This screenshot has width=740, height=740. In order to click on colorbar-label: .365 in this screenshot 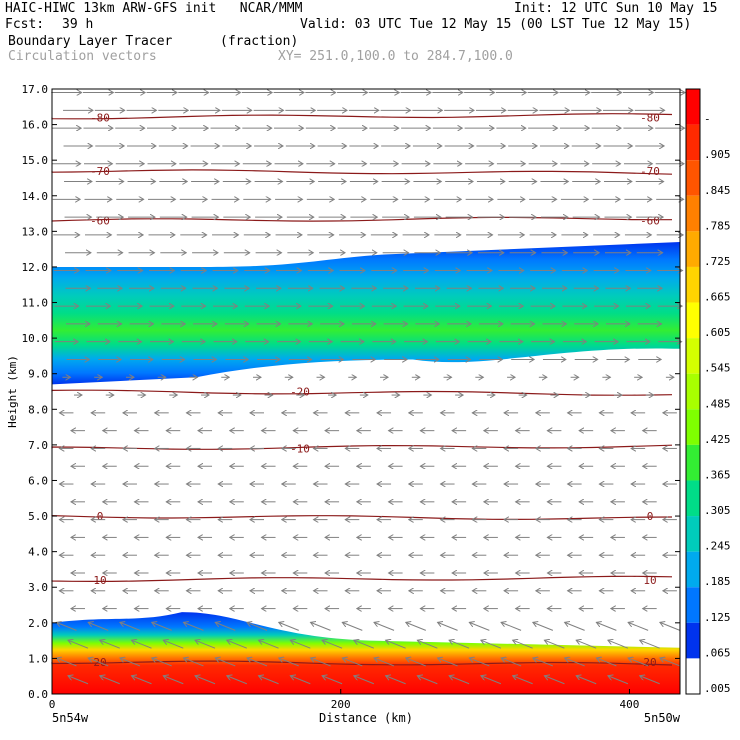, I will do `click(717, 474)`.